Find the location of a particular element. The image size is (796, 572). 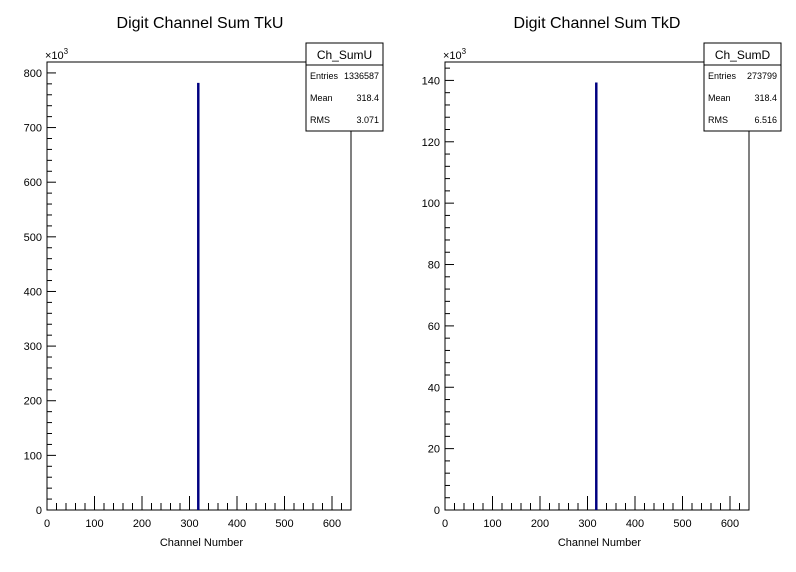

stats-row-value: 3.071 is located at coordinates (367, 120).